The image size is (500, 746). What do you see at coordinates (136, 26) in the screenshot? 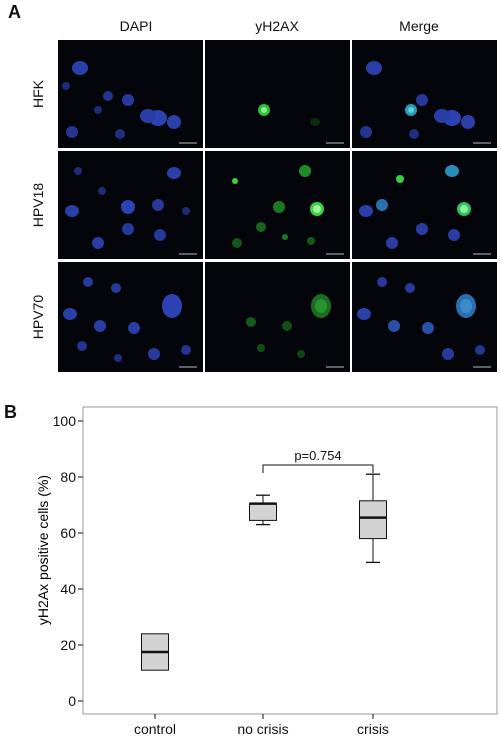
I see `column-header-dapi: DAPI` at bounding box center [136, 26].